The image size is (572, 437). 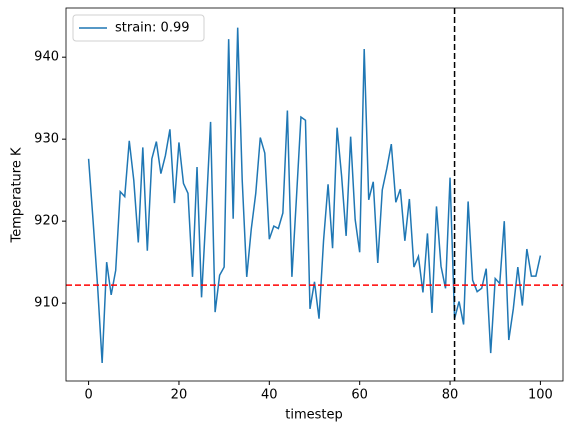 What do you see at coordinates (540, 395) in the screenshot?
I see `x-tick-label: 100` at bounding box center [540, 395].